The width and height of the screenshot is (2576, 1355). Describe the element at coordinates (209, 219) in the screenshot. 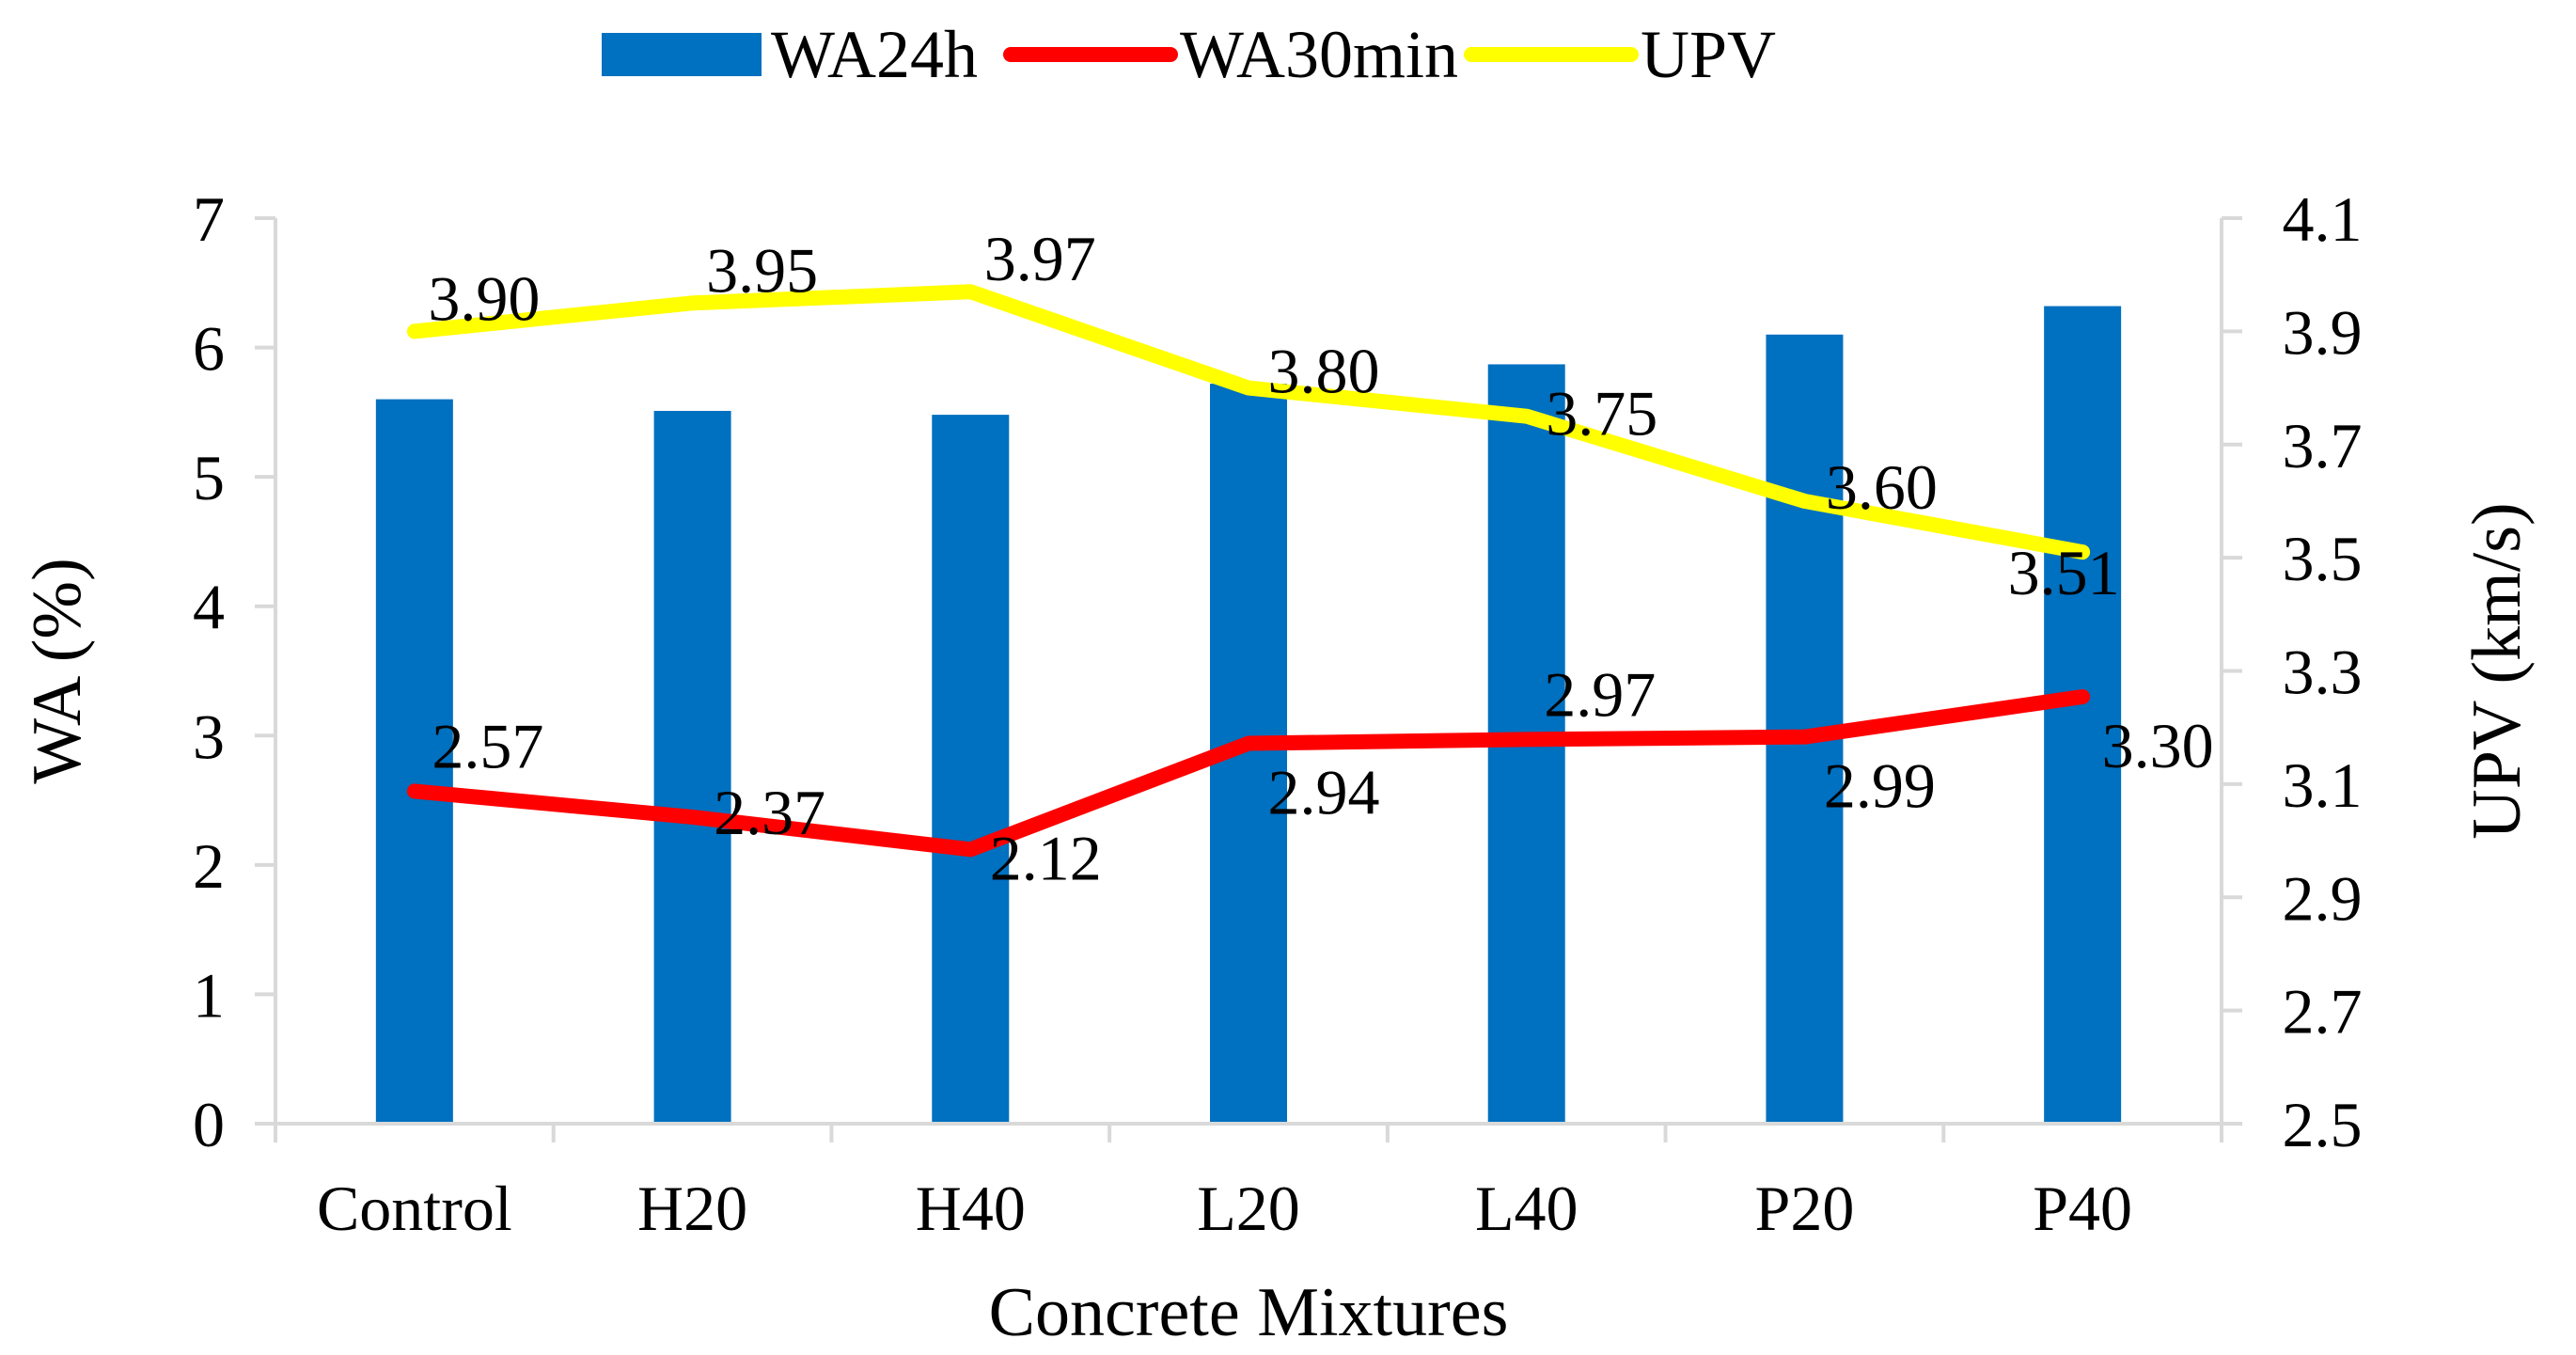

I see `y-tick-label: 7` at that location.